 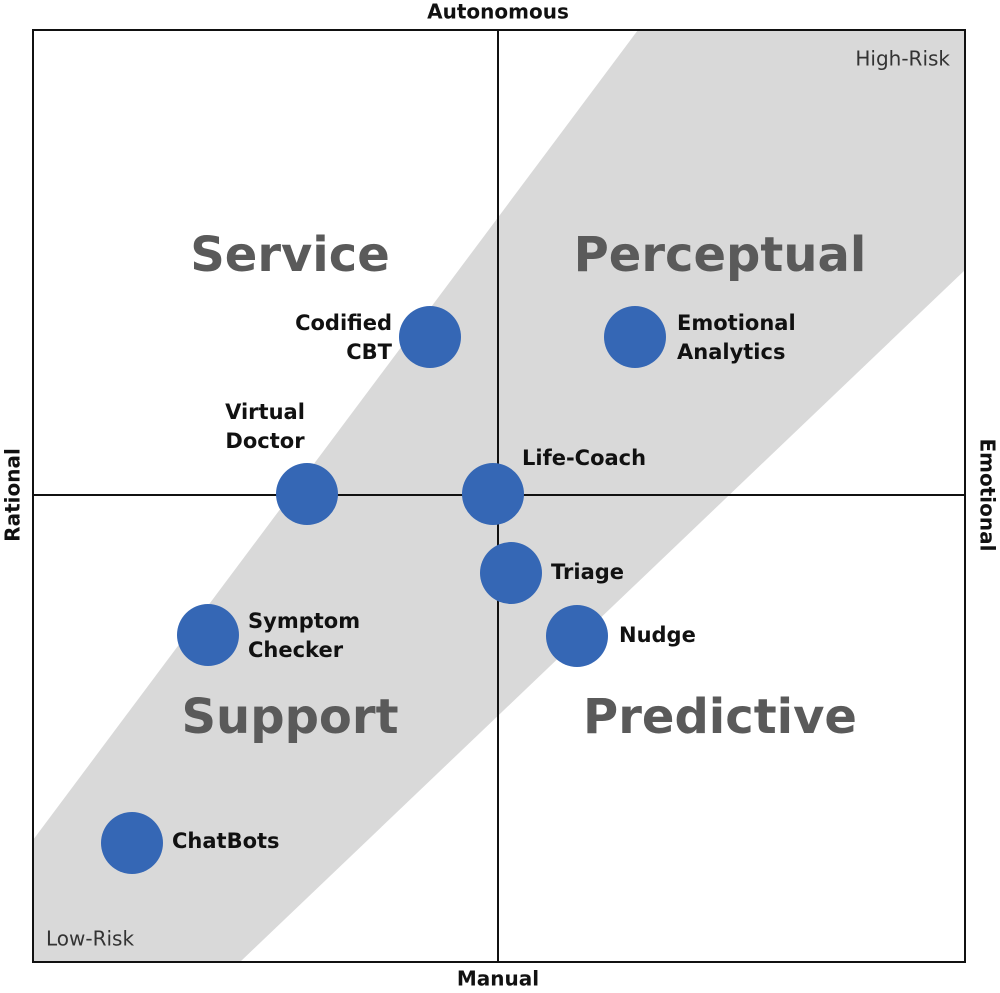 I want to click on quadrant-title: Service, so click(x=290, y=255).